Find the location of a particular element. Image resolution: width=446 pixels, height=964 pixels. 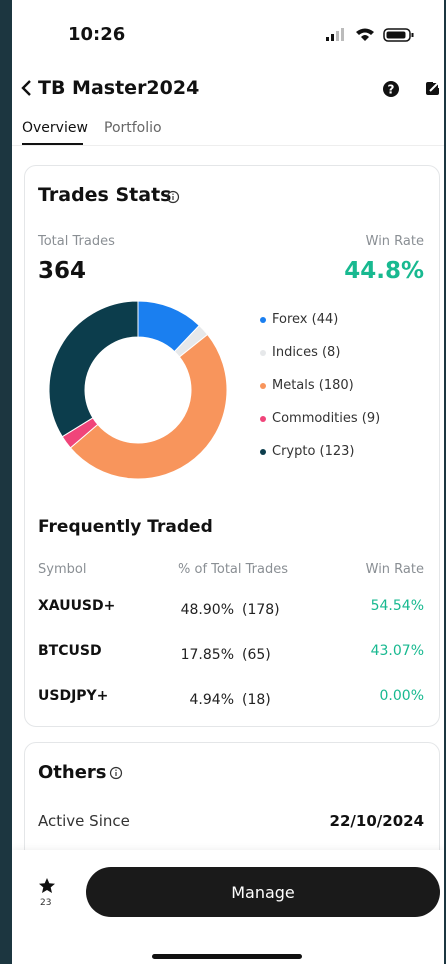

share-button is located at coordinates (433, 88).